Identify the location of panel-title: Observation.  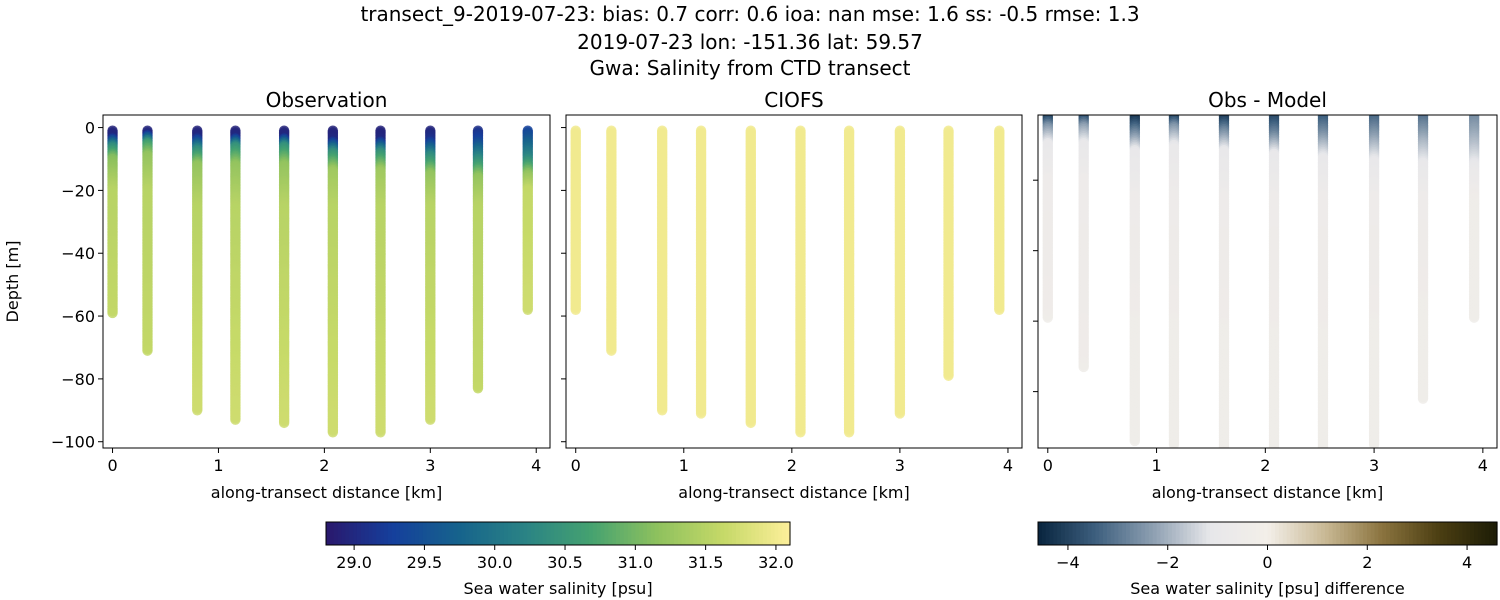
(327, 100).